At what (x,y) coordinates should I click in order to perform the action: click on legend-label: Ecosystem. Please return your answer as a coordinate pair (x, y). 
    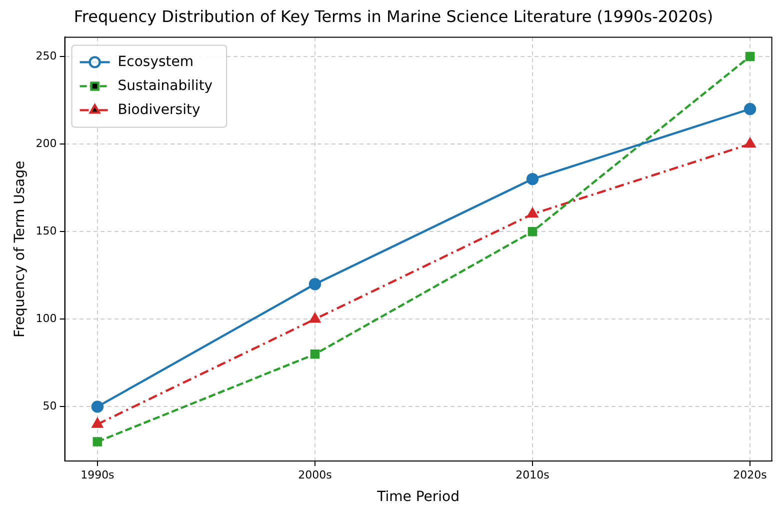
    Looking at the image, I should click on (156, 62).